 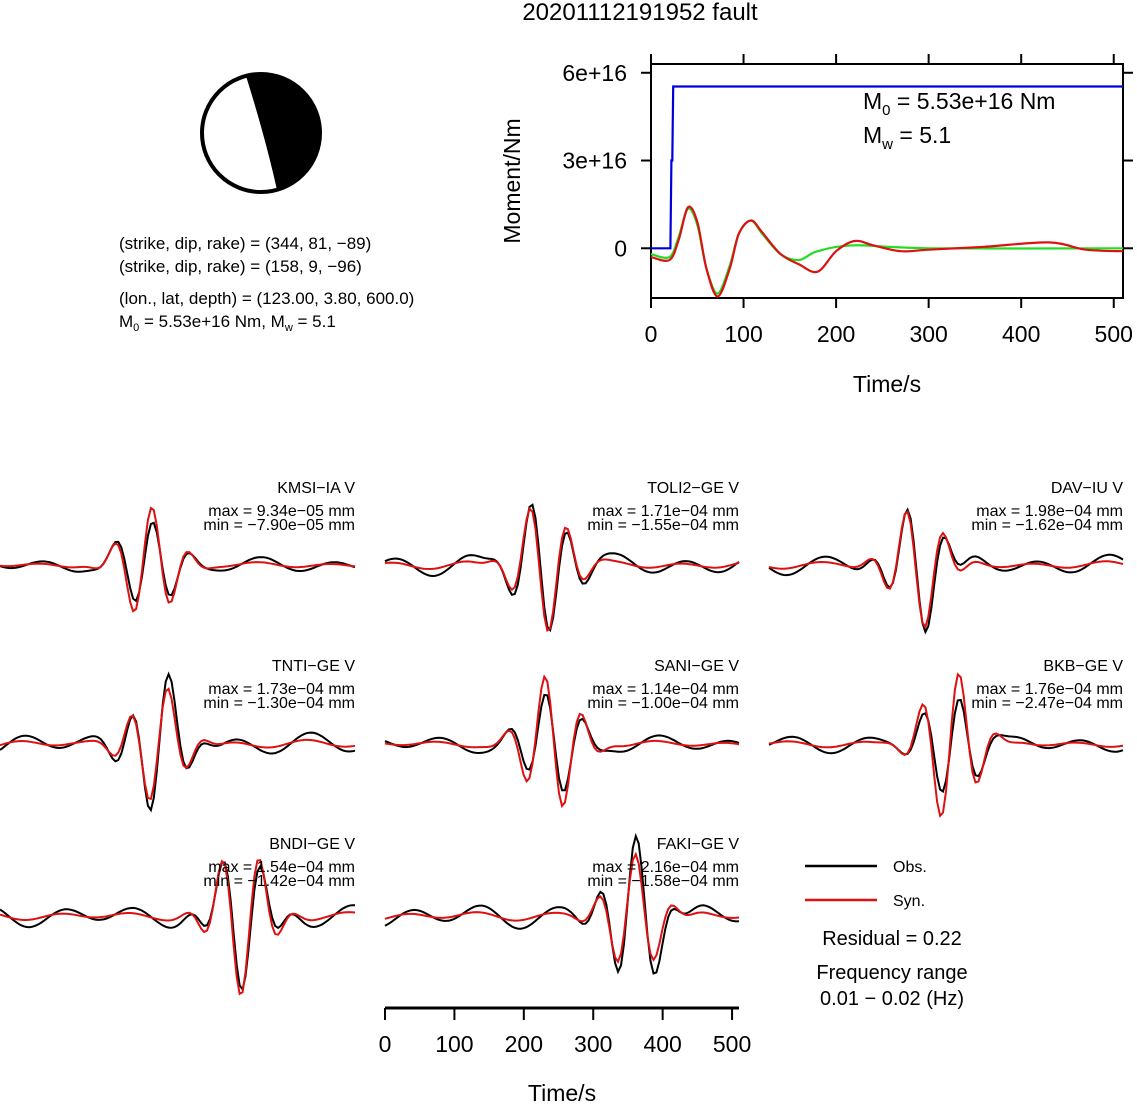 What do you see at coordinates (1114, 334) in the screenshot?
I see `moment-xtick-label: 500` at bounding box center [1114, 334].